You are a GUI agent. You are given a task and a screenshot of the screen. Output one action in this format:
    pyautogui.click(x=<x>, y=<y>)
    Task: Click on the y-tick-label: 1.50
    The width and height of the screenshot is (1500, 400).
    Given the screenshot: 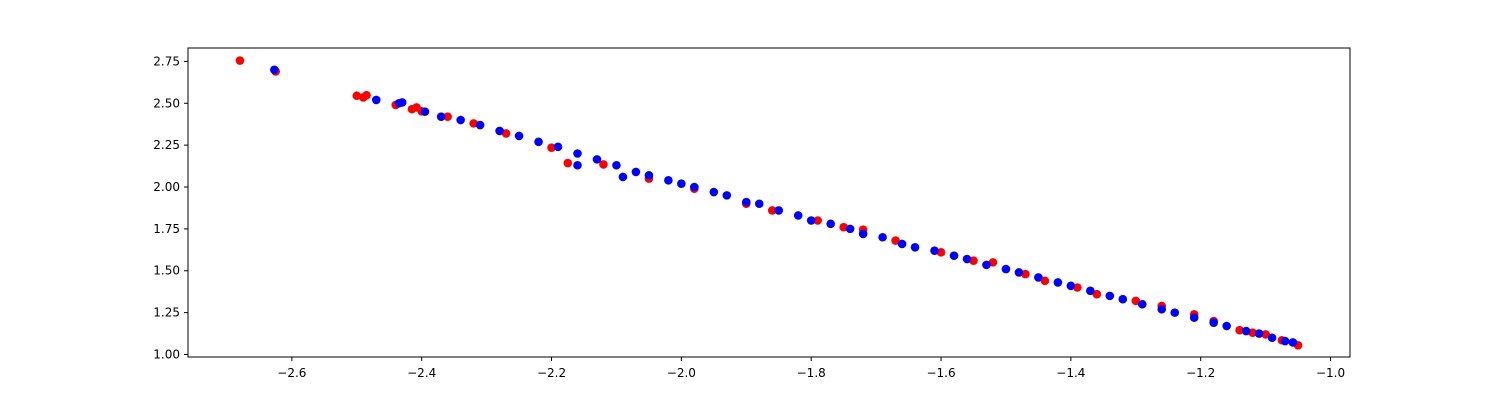 What is the action you would take?
    pyautogui.click(x=166, y=271)
    